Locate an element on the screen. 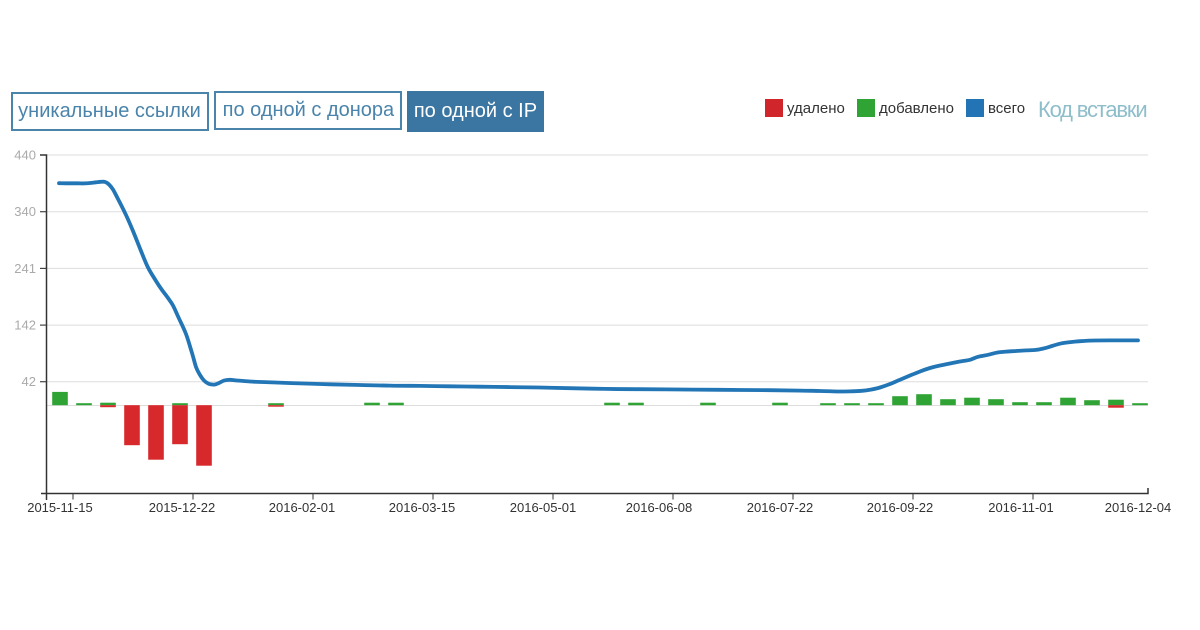 The height and width of the screenshot is (630, 1200). svg-text: 2015-12-22 is located at coordinates (182, 507).